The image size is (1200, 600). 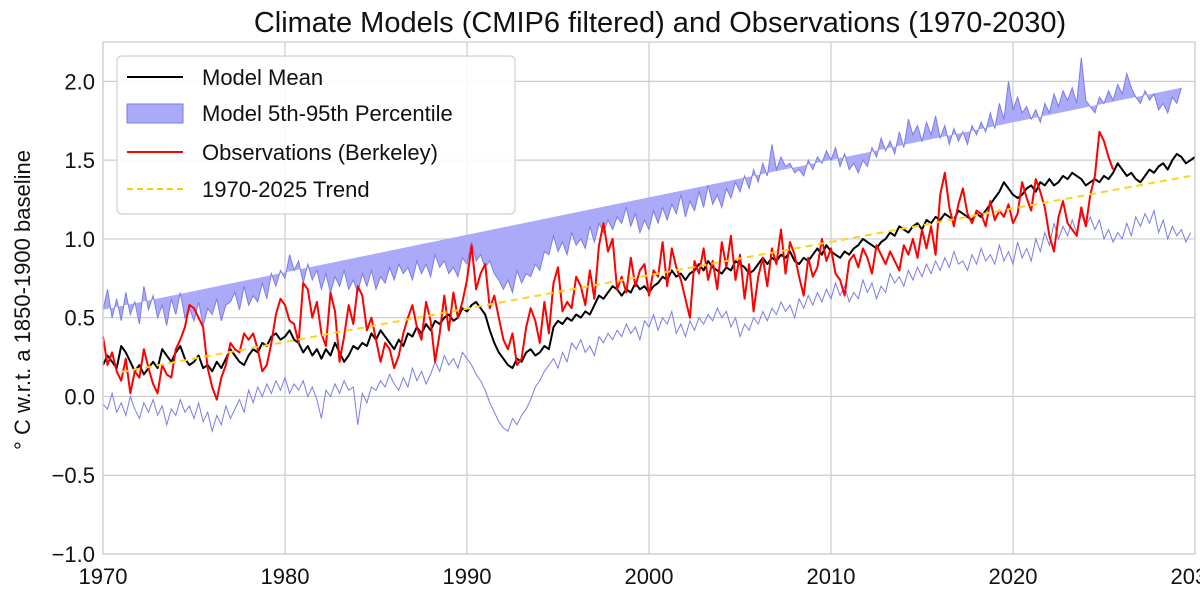 I want to click on x-tick-label: 2000, so click(x=649, y=576).